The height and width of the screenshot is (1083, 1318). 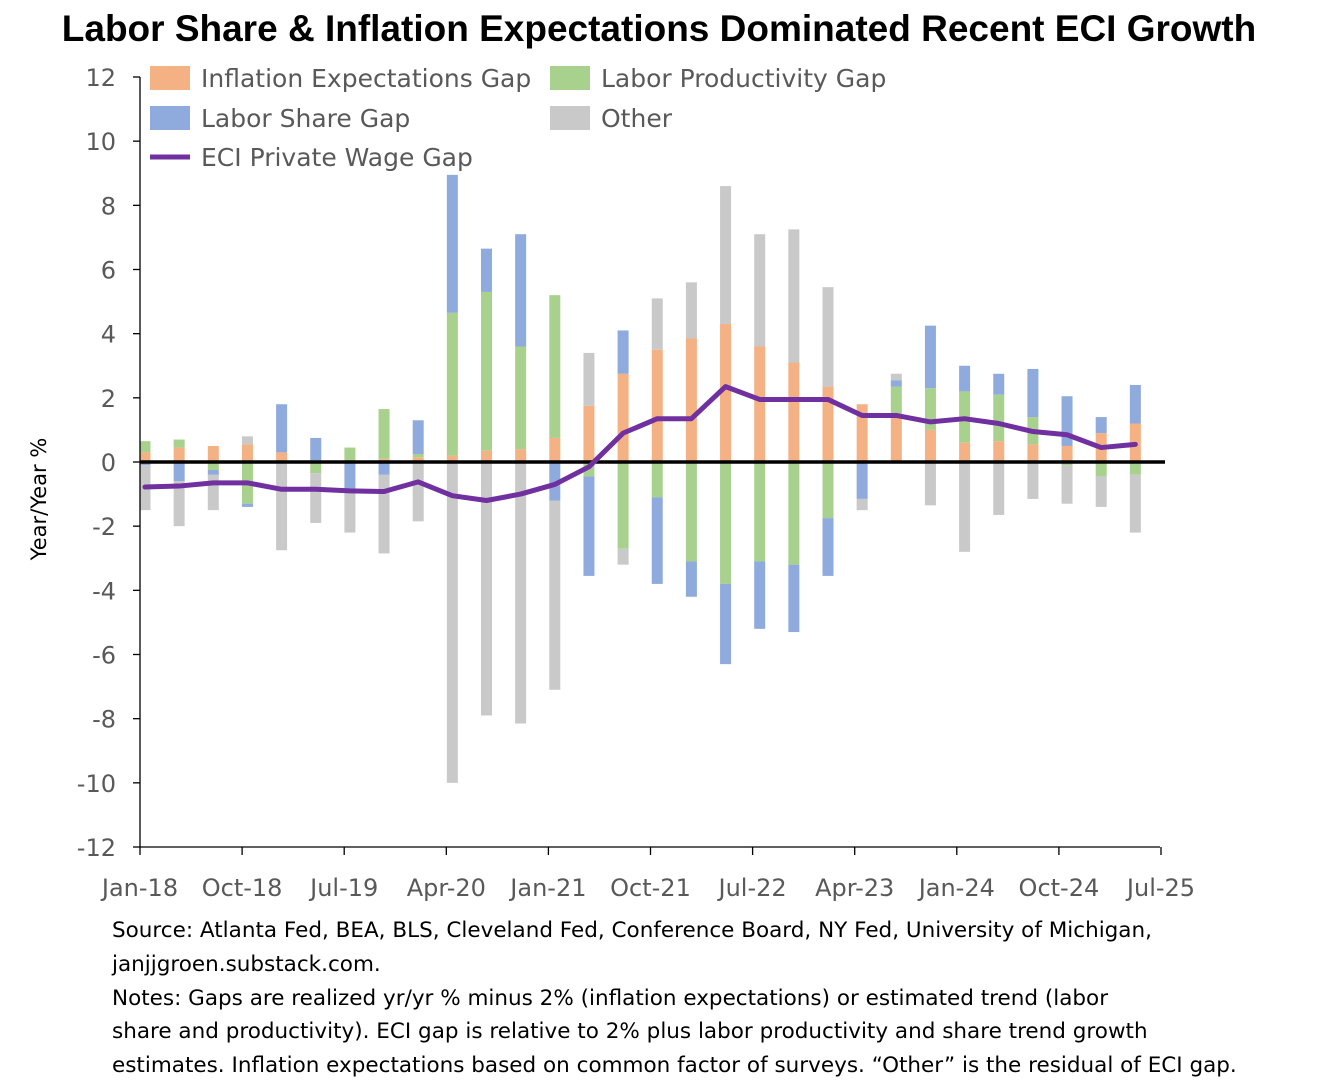 What do you see at coordinates (570, 118) in the screenshot?
I see `legend-swatch-other` at bounding box center [570, 118].